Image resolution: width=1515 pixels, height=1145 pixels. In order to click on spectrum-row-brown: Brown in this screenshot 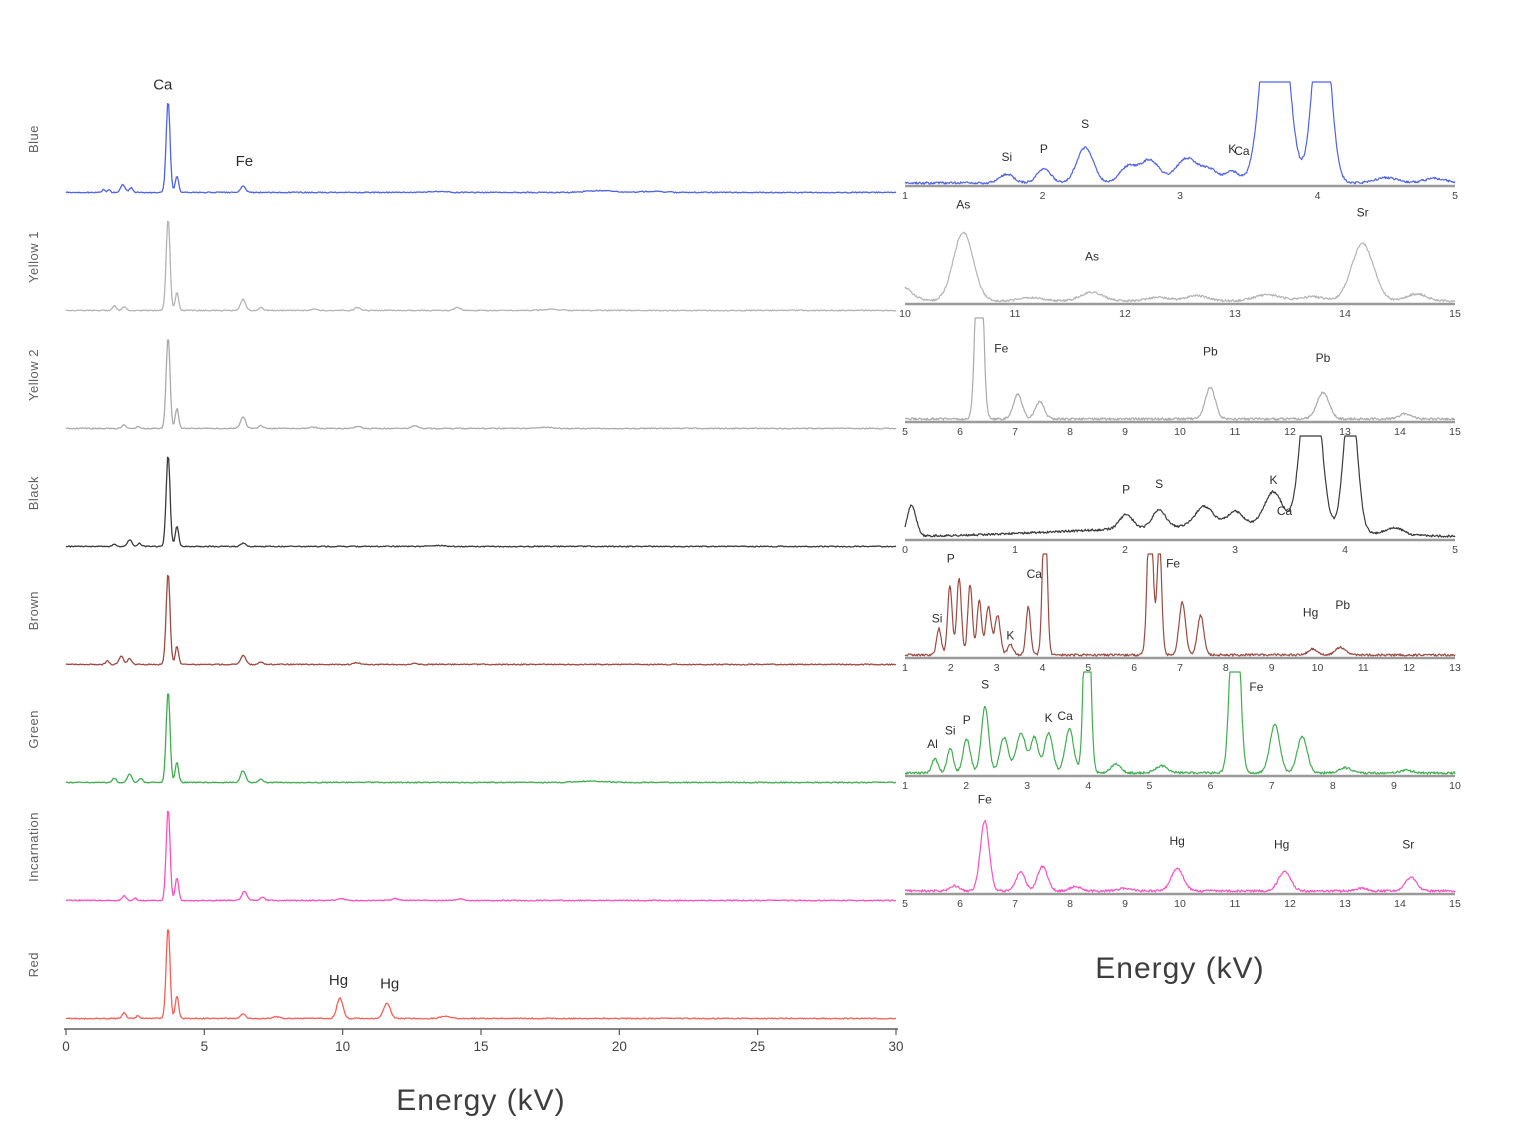, I will do `click(450, 611)`.